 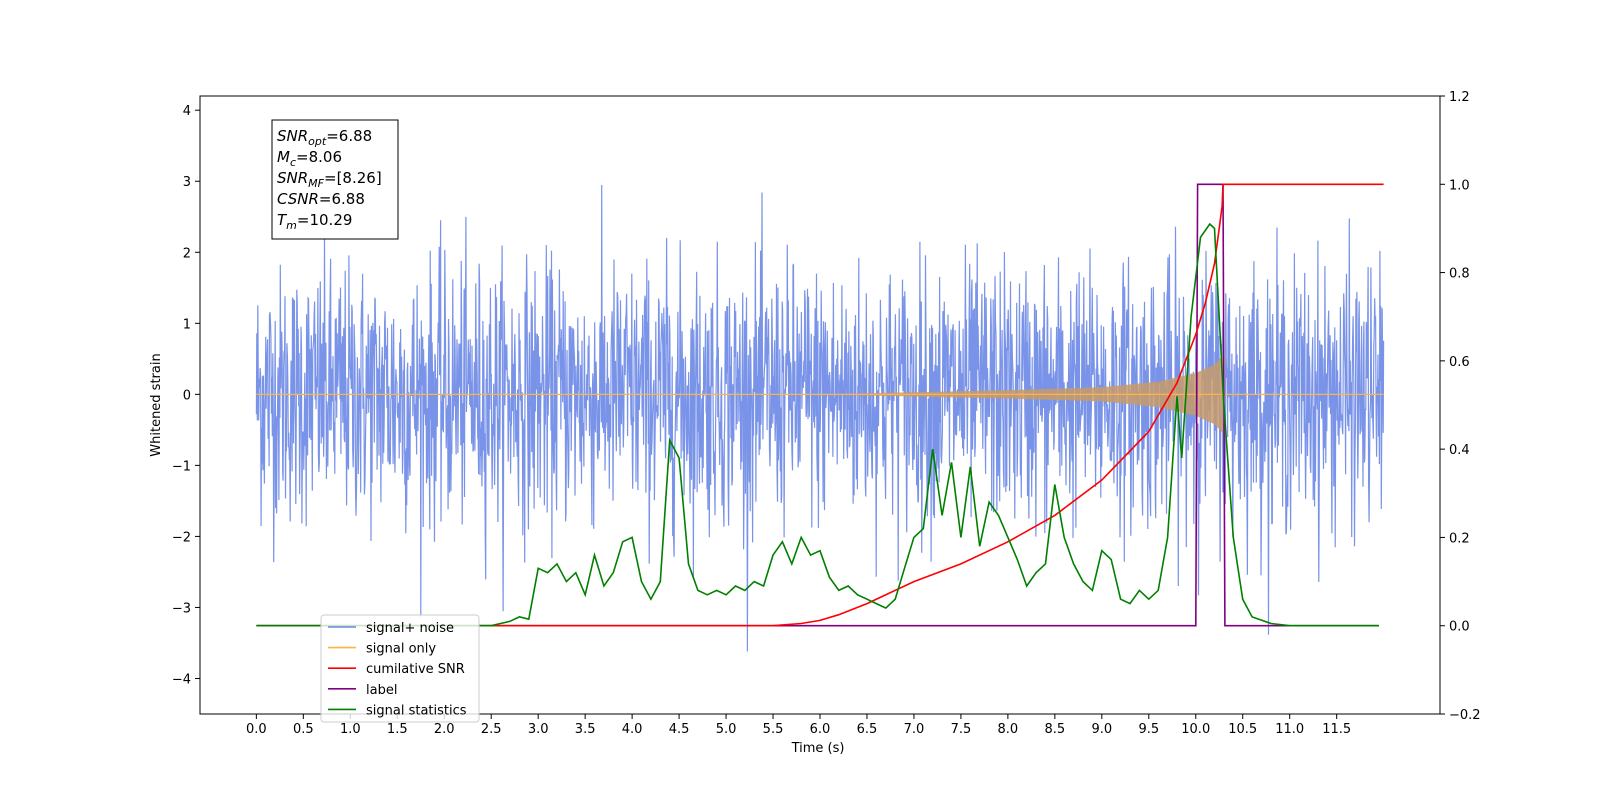 What do you see at coordinates (1008, 729) in the screenshot?
I see `x-tick-label: 8.0` at bounding box center [1008, 729].